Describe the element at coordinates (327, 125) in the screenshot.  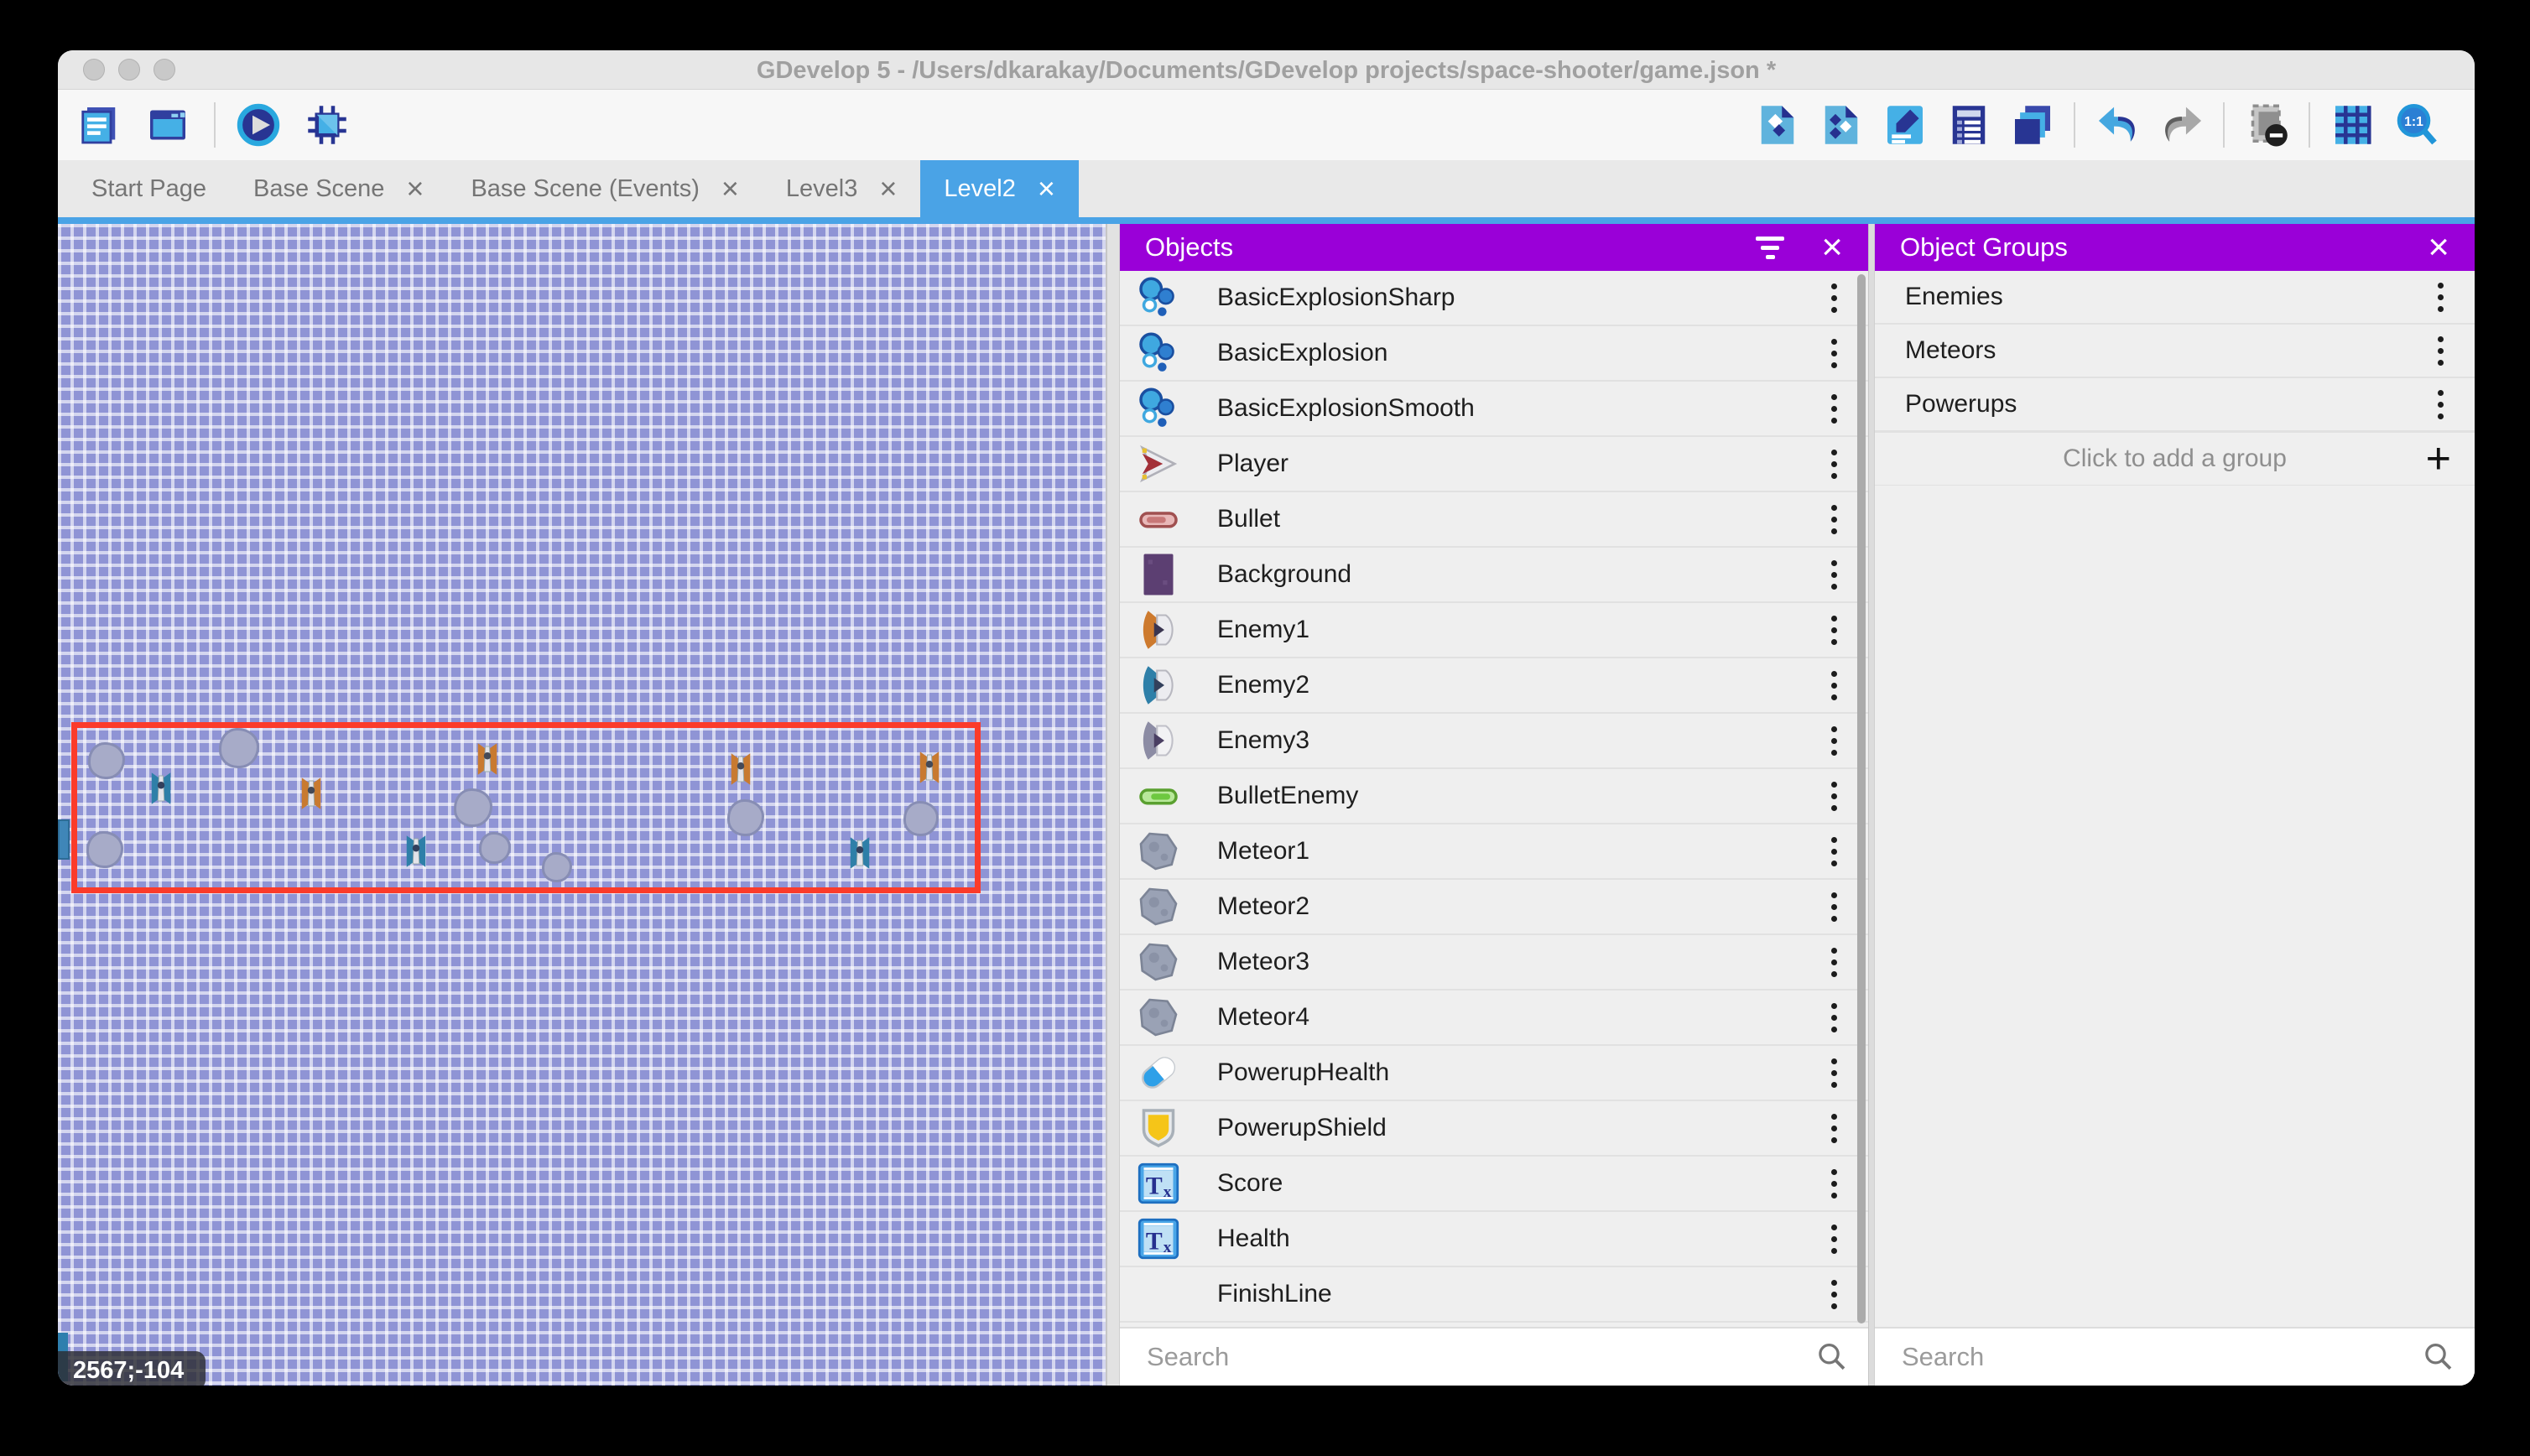
I see `debug-button` at that location.